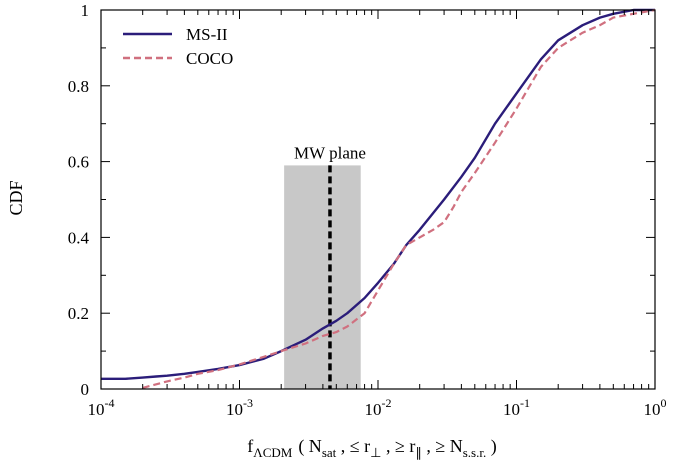 The height and width of the screenshot is (464, 689). What do you see at coordinates (101, 407) in the screenshot?
I see `x-tick-label: 10⁻⁴` at bounding box center [101, 407].